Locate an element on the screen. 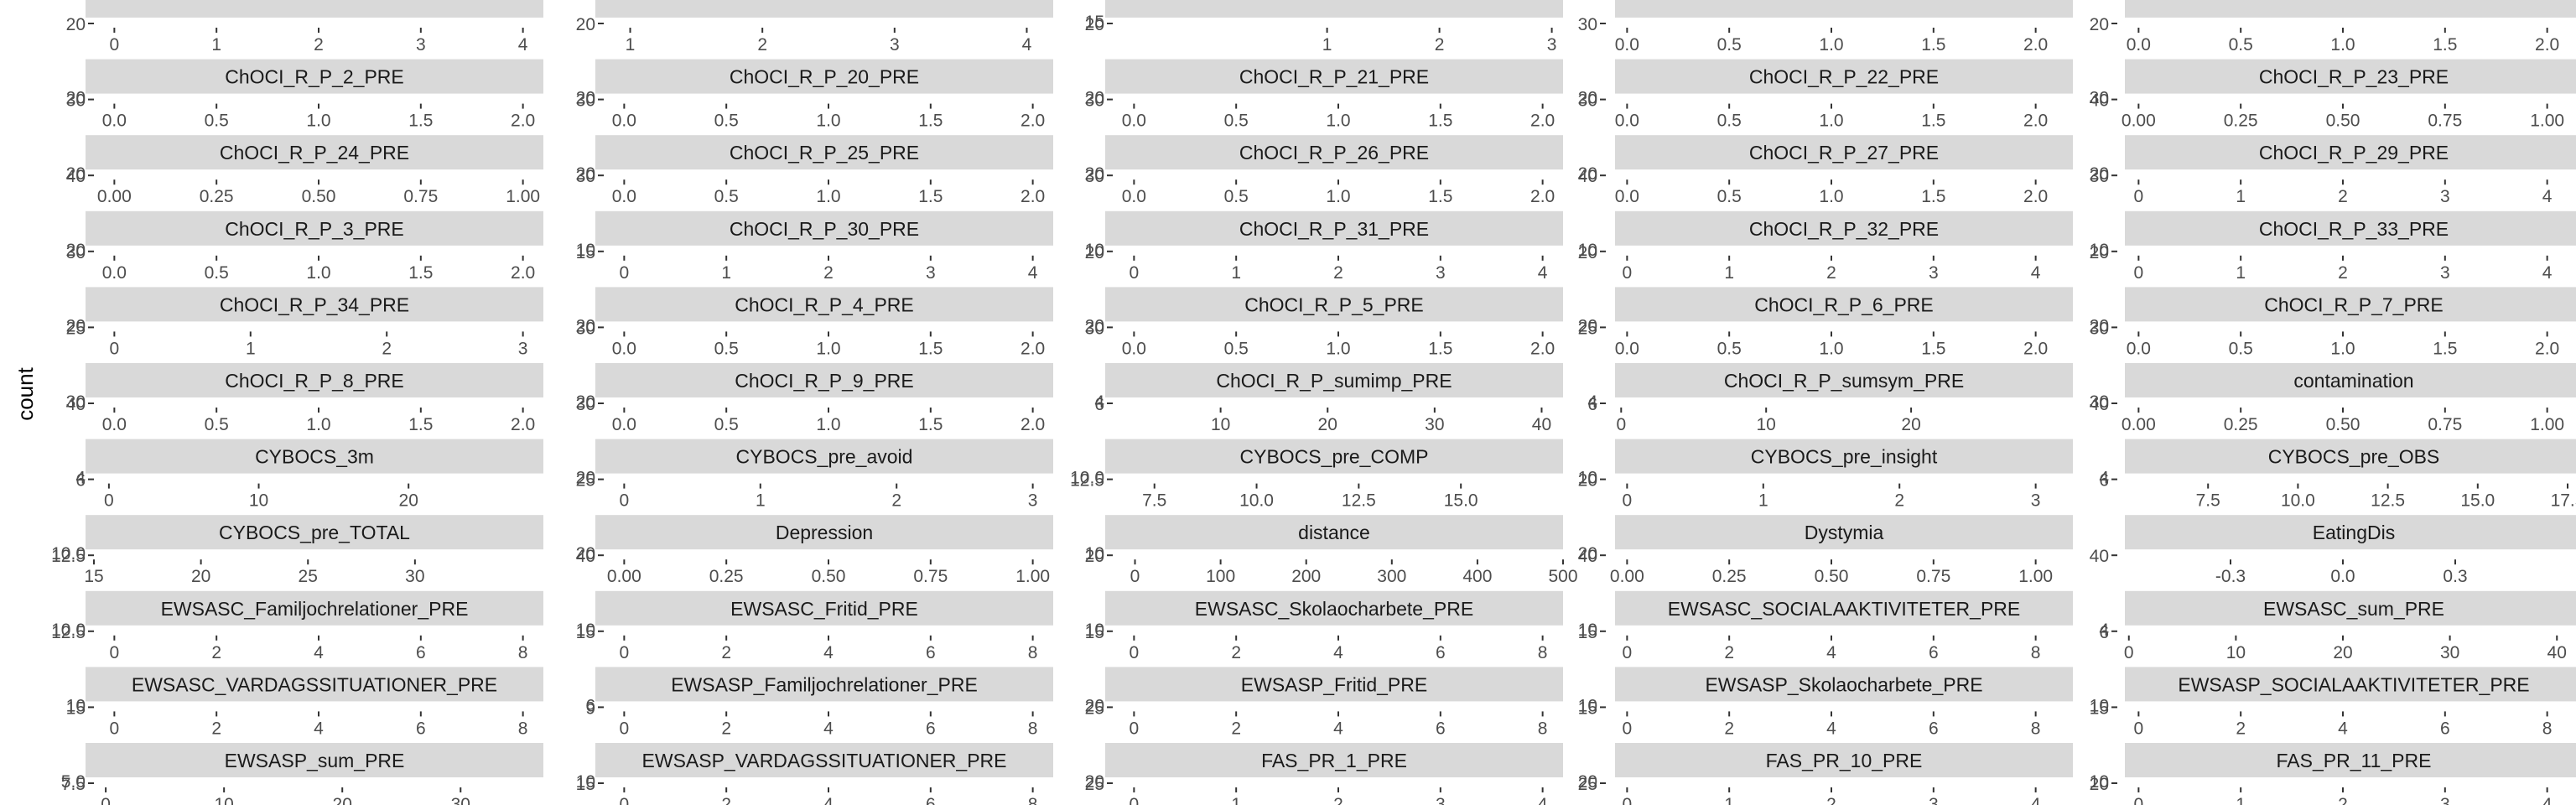 The height and width of the screenshot is (805, 2576). facet-strip-label: ChOCI_R_P_24_PRE is located at coordinates (314, 153).